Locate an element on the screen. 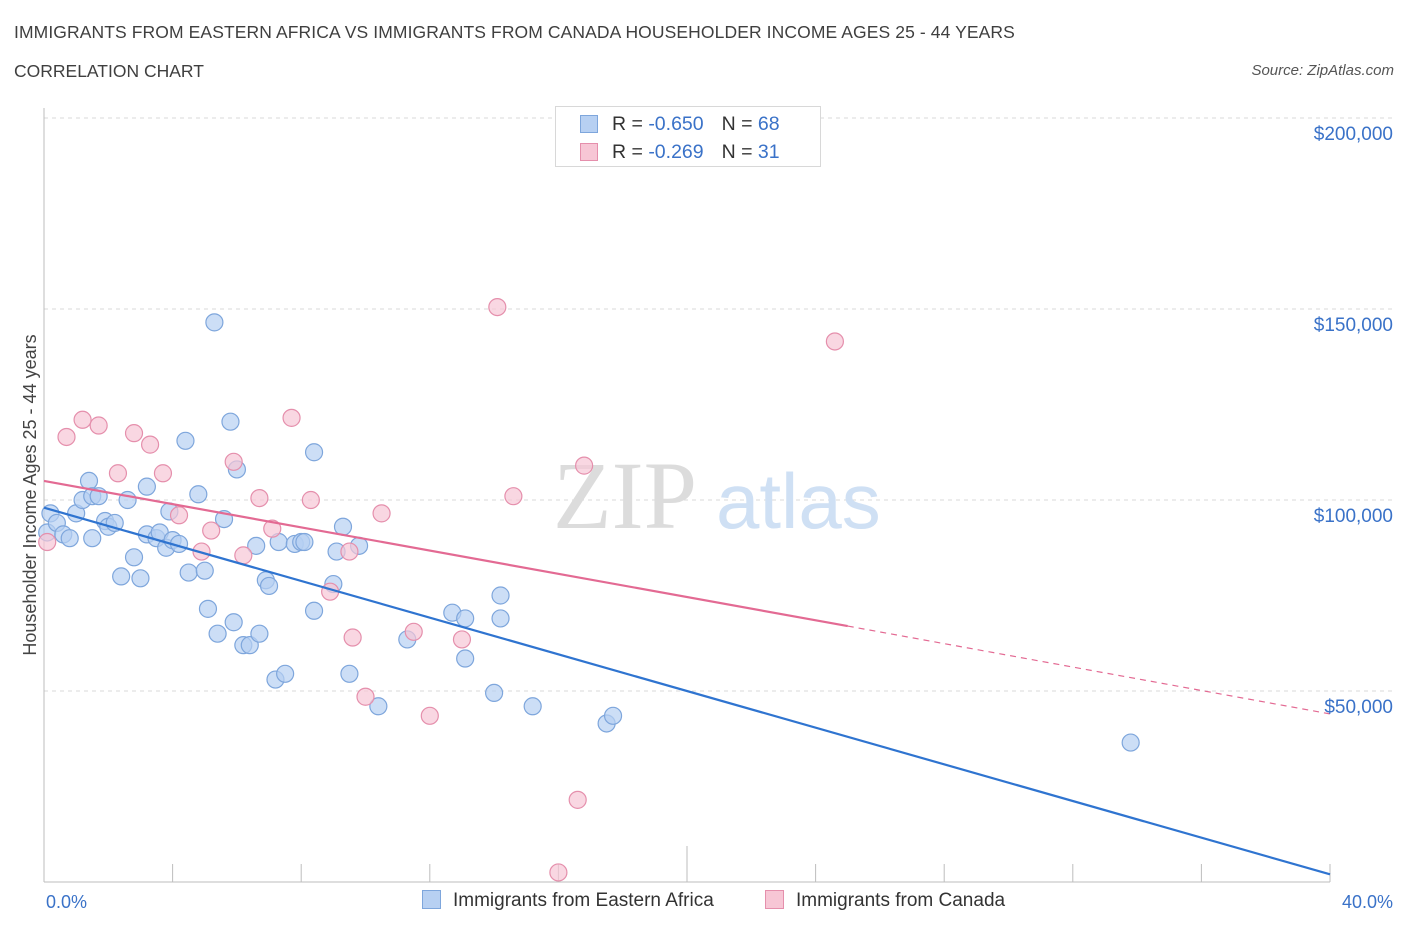  y-tick-label-3: $200,000 is located at coordinates (1353, 134).